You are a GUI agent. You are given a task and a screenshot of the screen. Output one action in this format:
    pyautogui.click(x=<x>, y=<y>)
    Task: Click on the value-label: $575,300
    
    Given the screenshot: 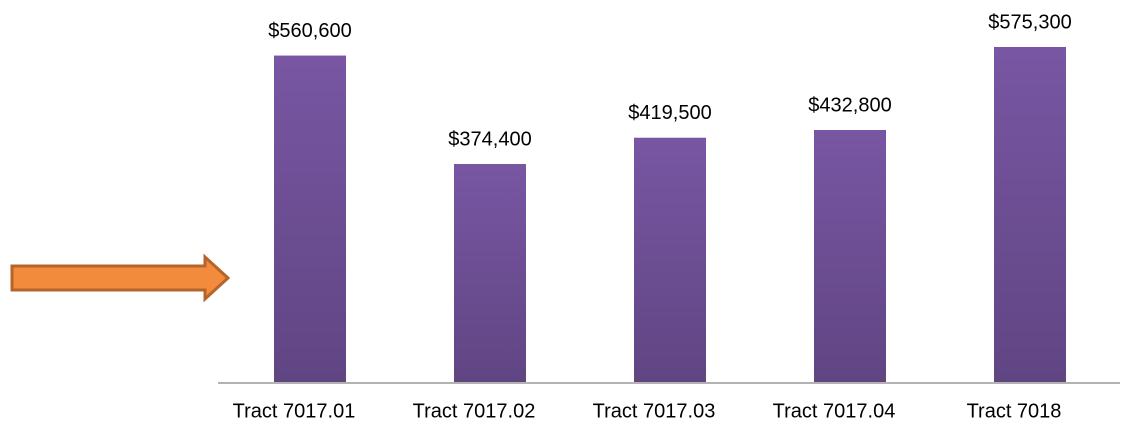 What is the action you would take?
    pyautogui.click(x=1029, y=22)
    